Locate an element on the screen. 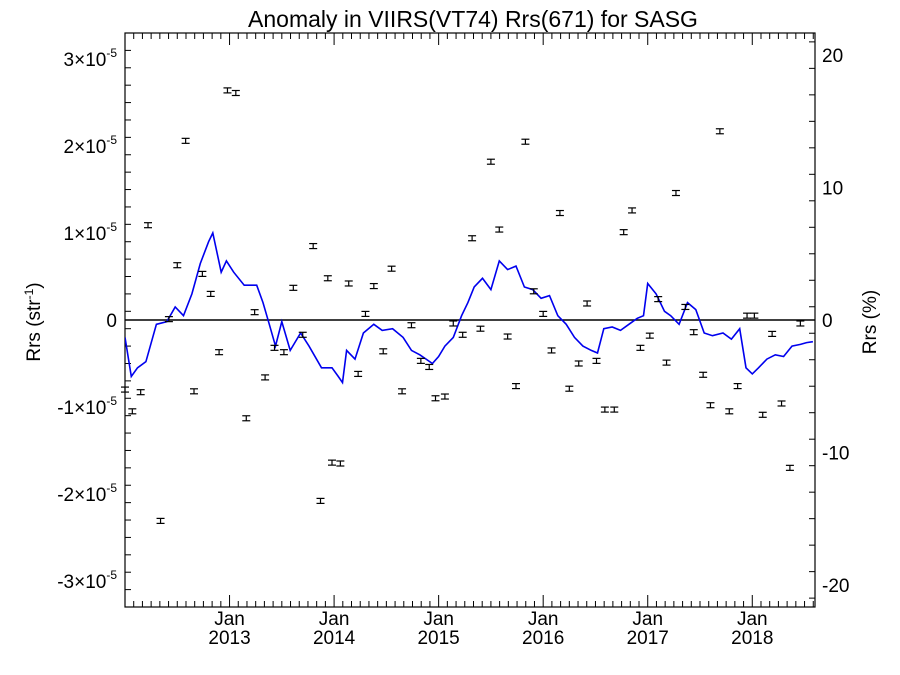 This screenshot has height=675, width=900. y2-axis-ticks: -20 -10 0 10 20 is located at coordinates (829, 320).